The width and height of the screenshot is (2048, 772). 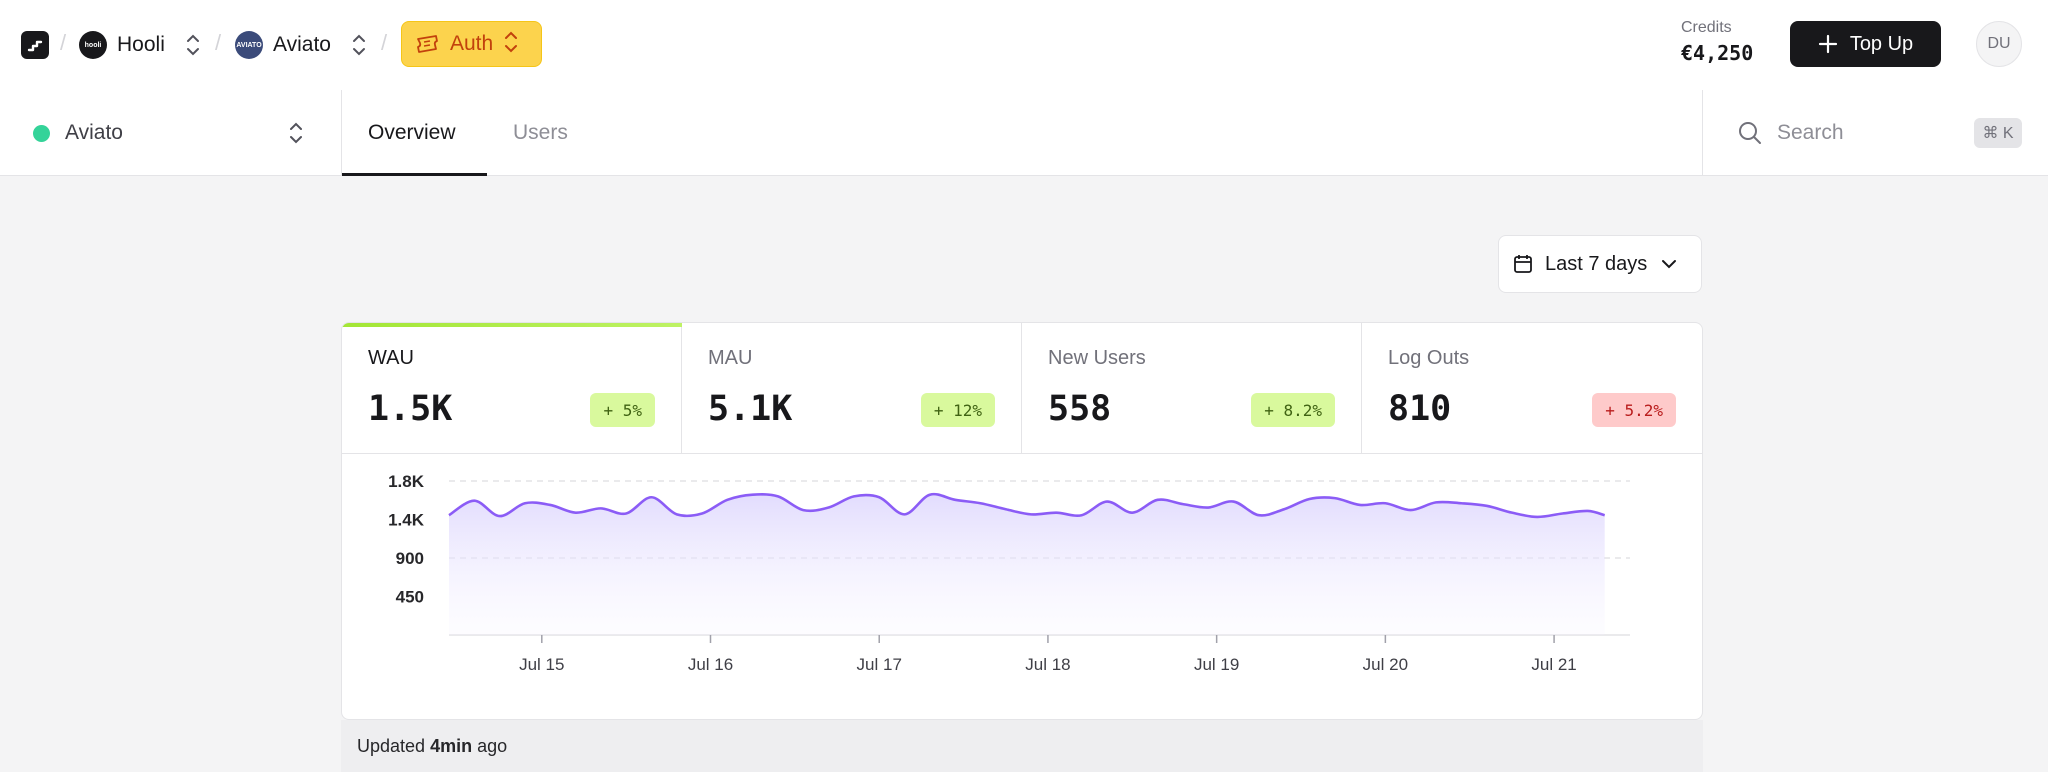 I want to click on top-up-label: Top Up, so click(x=1881, y=43).